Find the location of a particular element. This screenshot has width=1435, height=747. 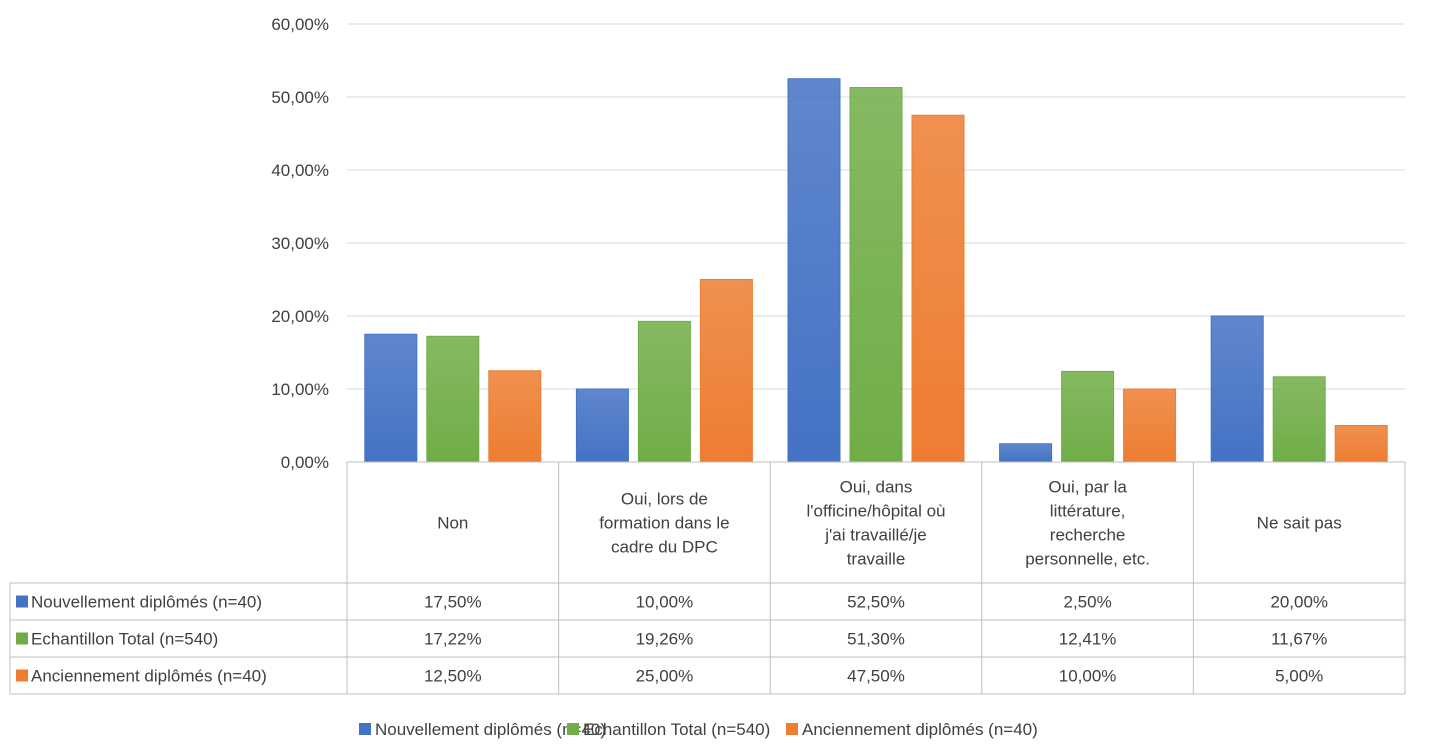

y-tick-label: 30,00% is located at coordinates (300, 243).